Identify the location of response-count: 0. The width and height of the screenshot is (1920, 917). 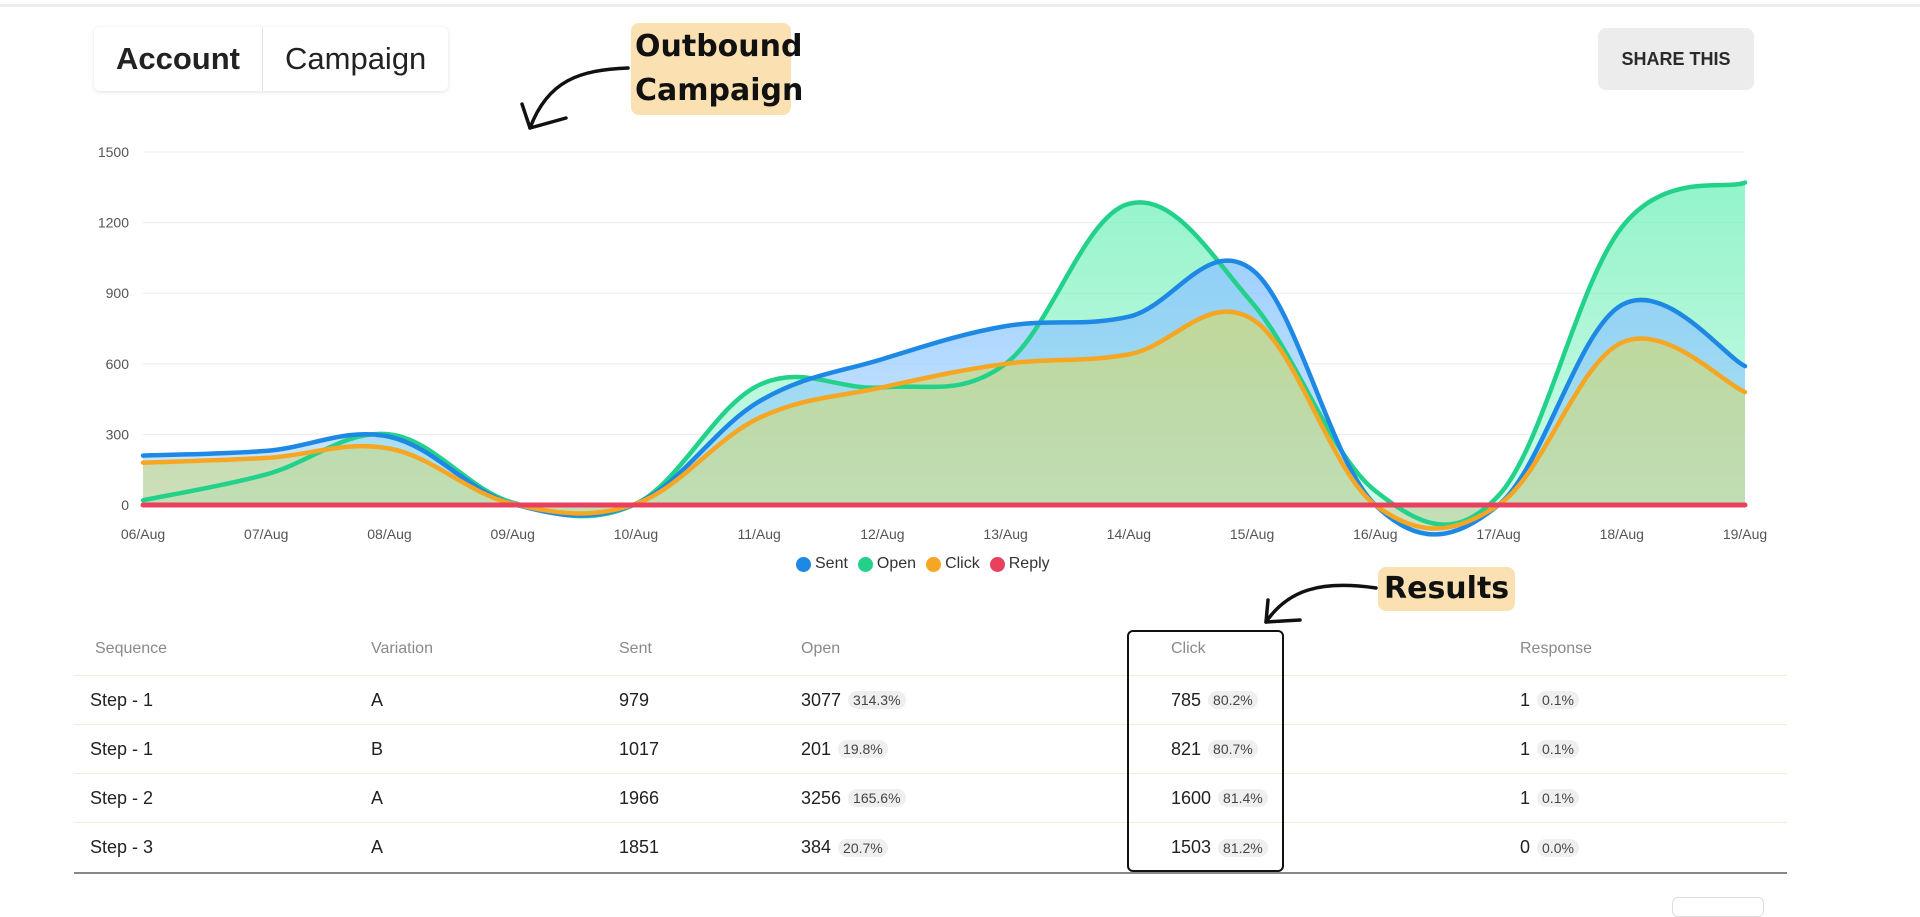
(1525, 847).